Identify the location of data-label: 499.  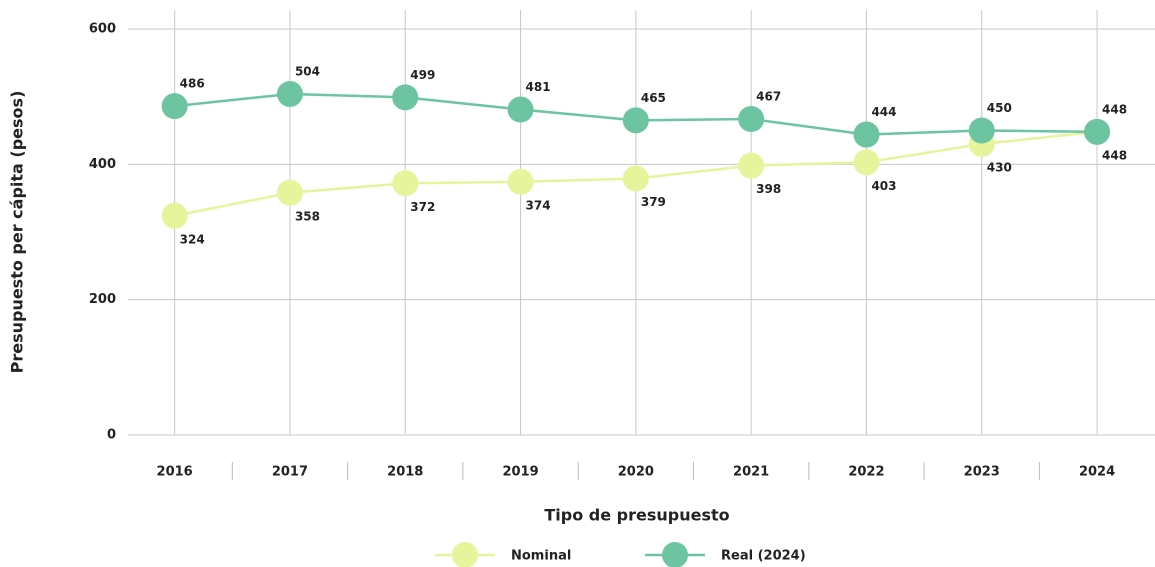
(422, 75).